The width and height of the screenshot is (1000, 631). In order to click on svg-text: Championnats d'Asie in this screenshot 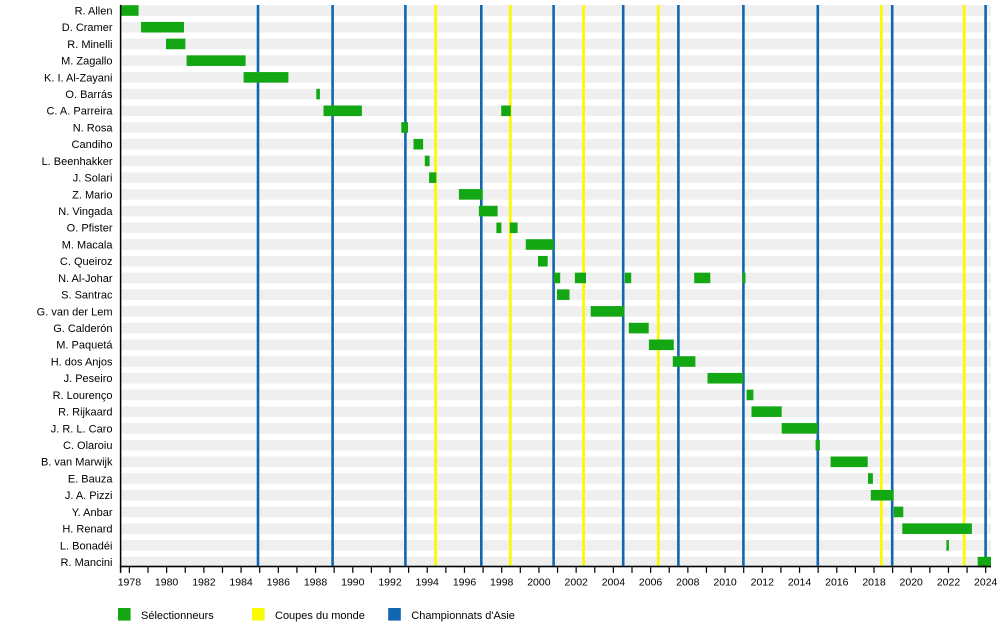, I will do `click(463, 616)`.